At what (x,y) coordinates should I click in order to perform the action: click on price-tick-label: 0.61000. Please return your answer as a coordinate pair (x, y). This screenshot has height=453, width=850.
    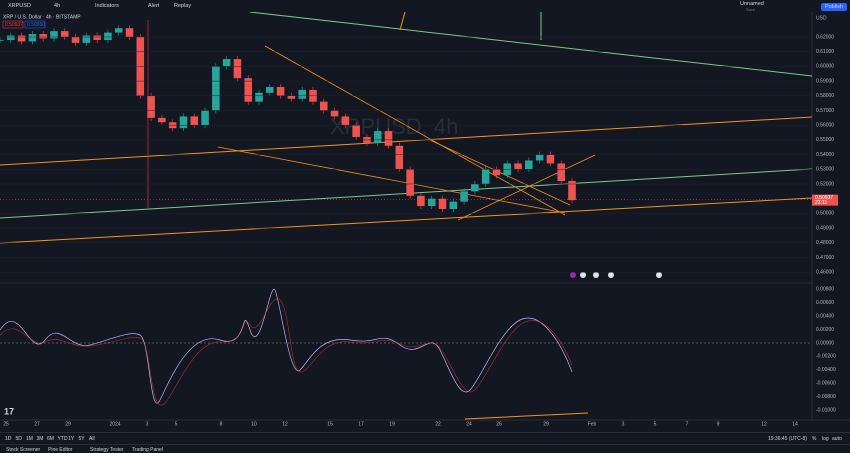
    Looking at the image, I should click on (825, 52).